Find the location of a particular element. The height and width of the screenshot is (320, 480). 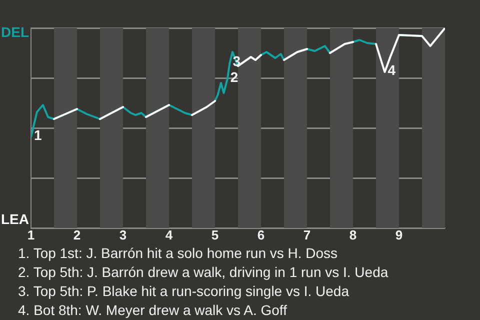

text: 4. Bot 8th: W. Meyer drew a walk vs A. Goff is located at coordinates (153, 310).